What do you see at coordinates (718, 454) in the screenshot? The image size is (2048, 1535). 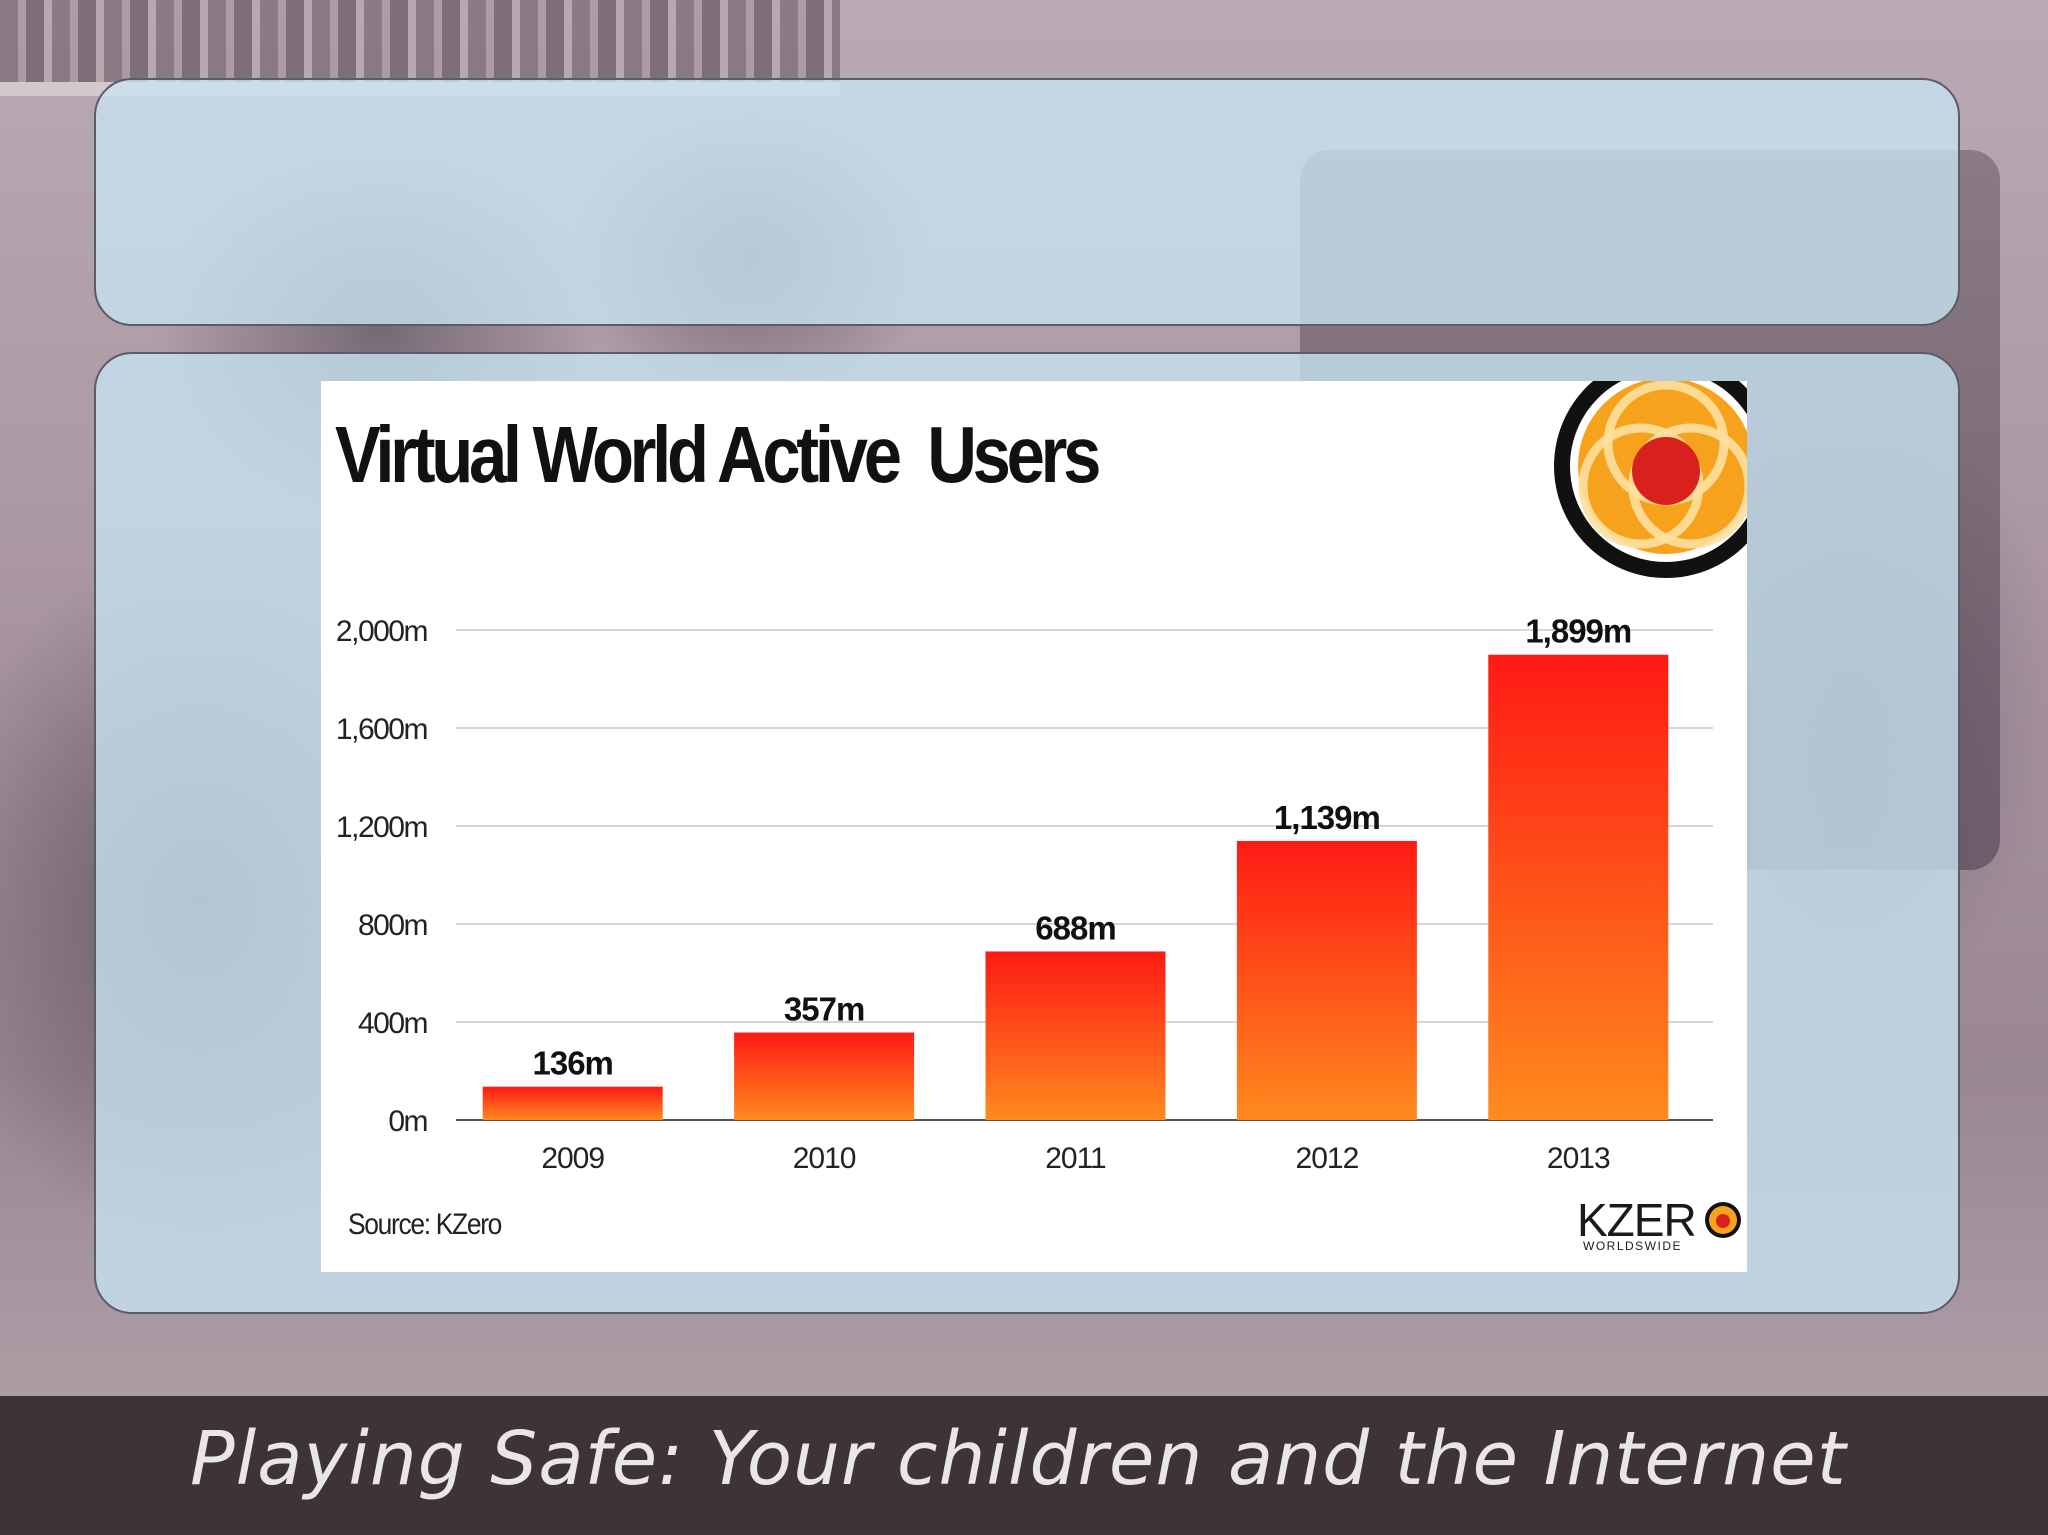 I see `chart-title: Virtual World Active Users` at bounding box center [718, 454].